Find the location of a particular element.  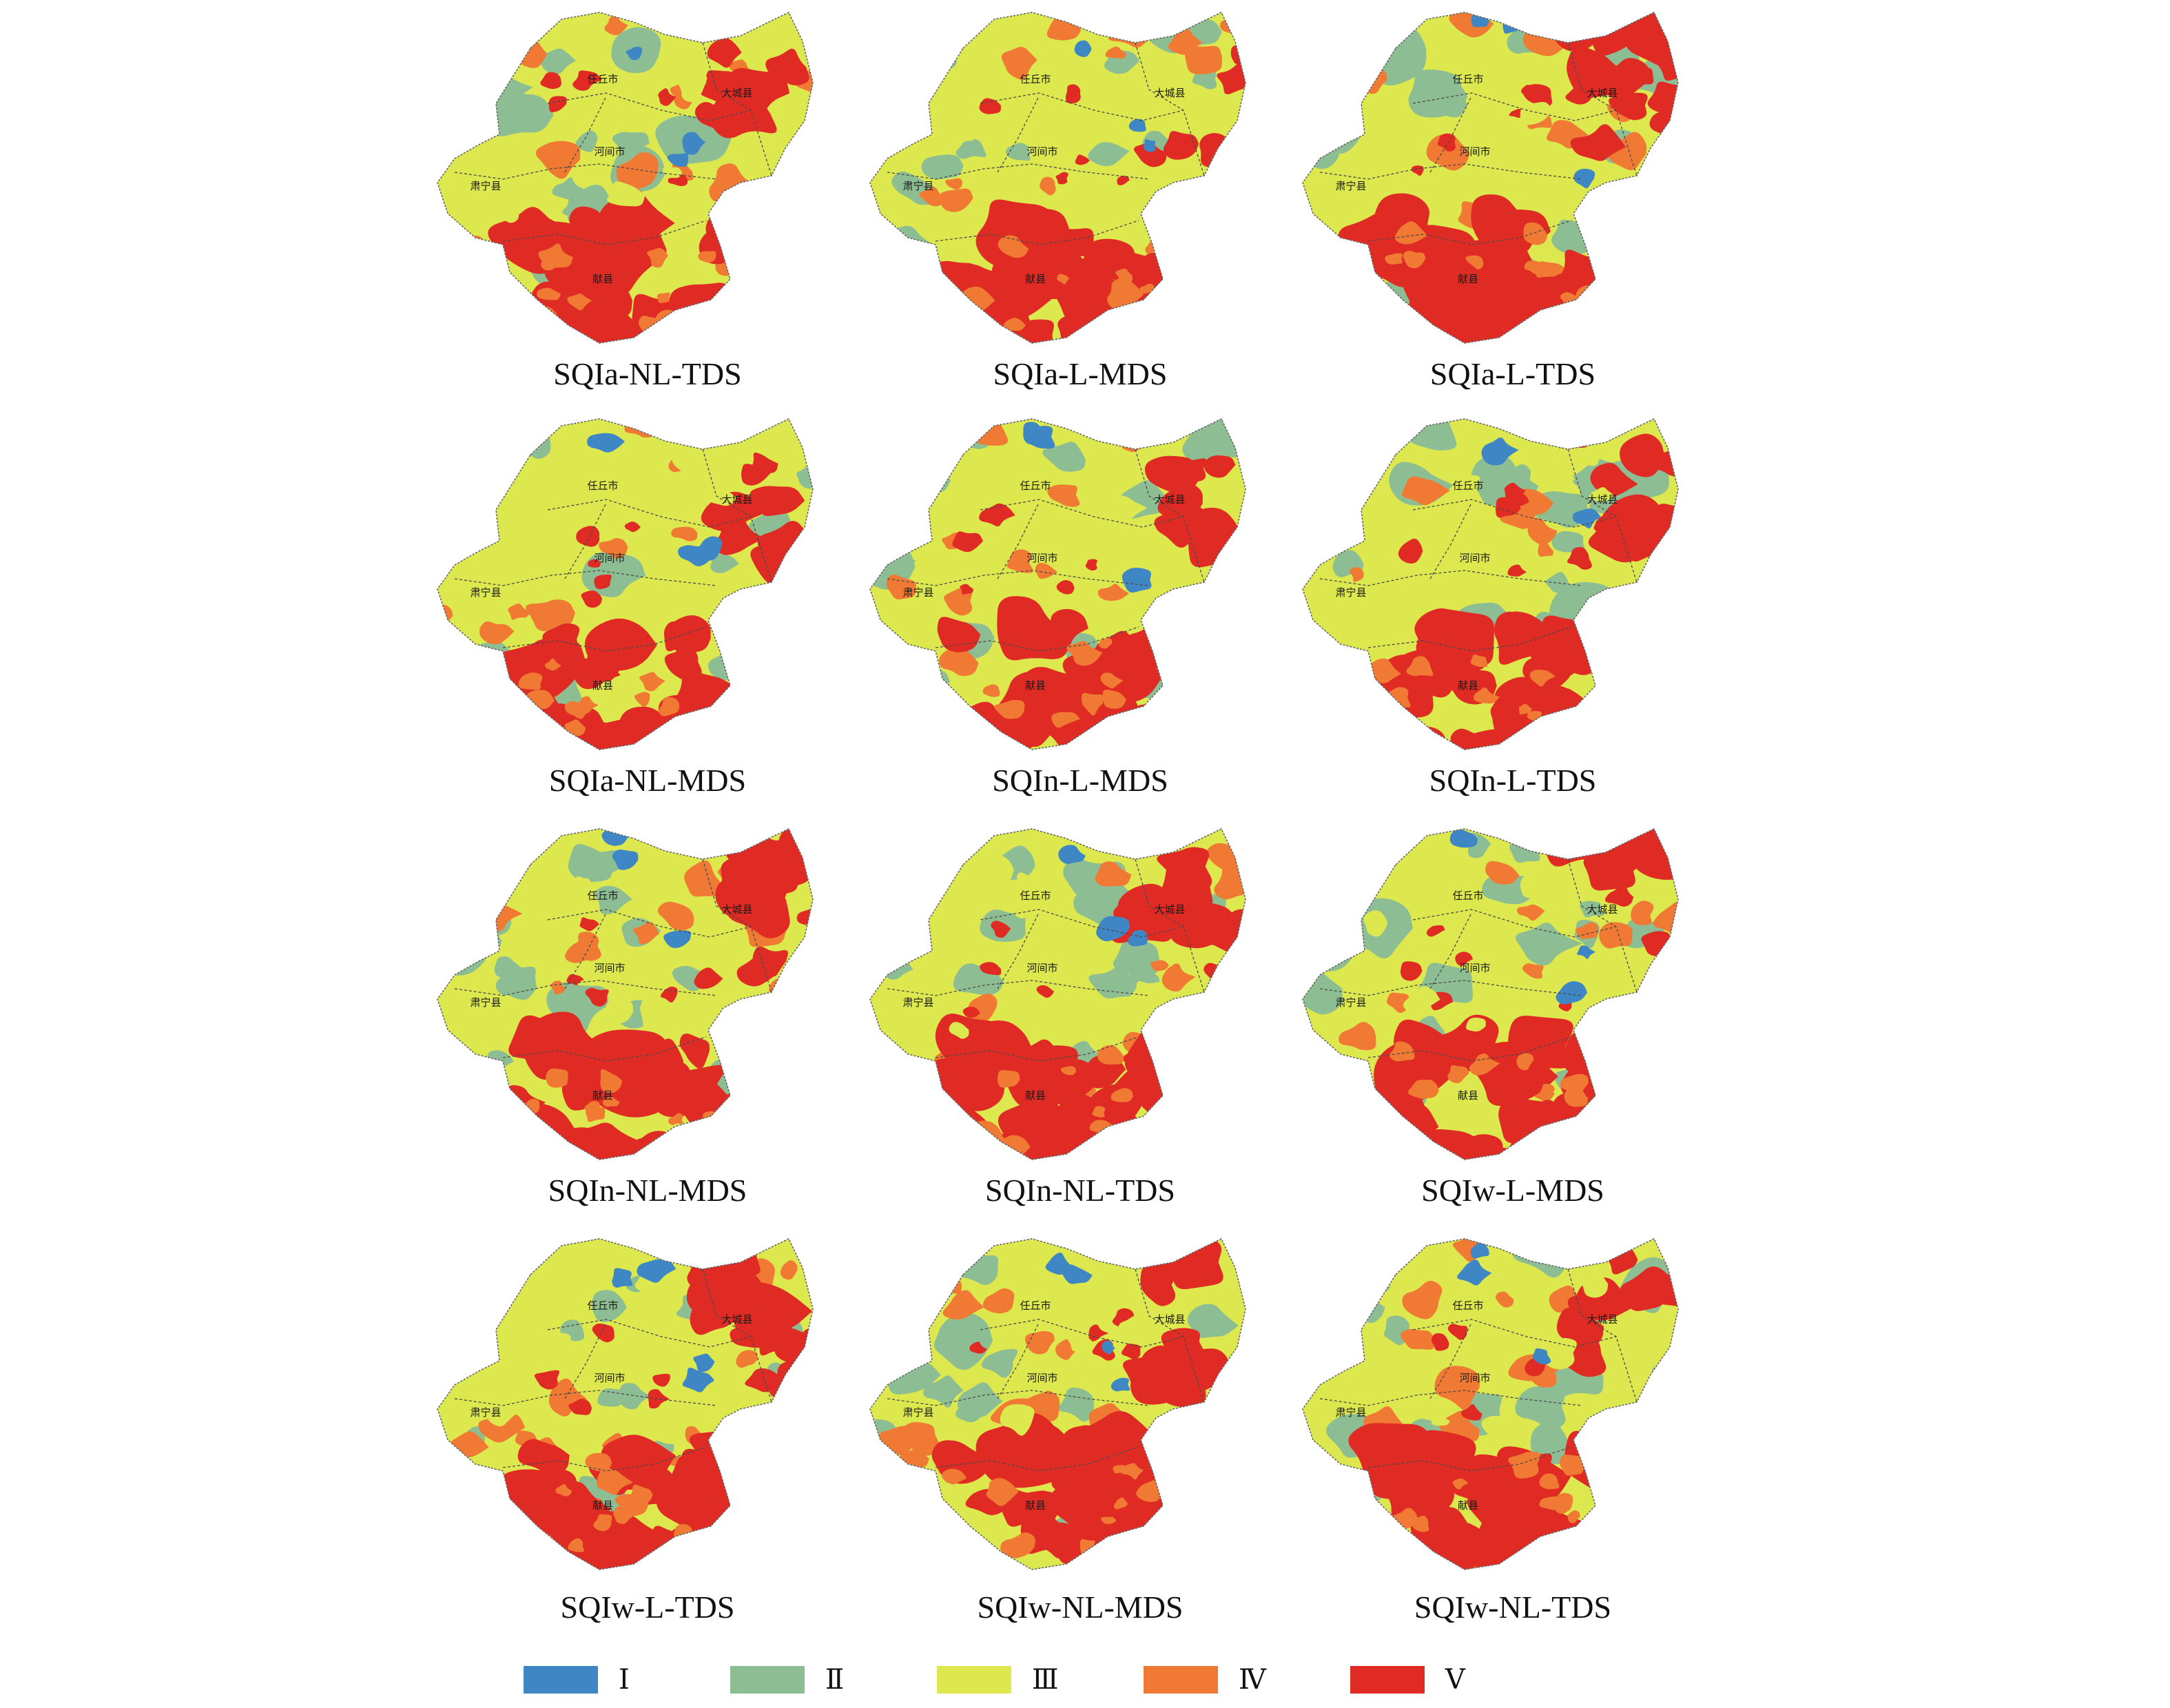

map-caption: SQIn-NL-MDS is located at coordinates (647, 1190).